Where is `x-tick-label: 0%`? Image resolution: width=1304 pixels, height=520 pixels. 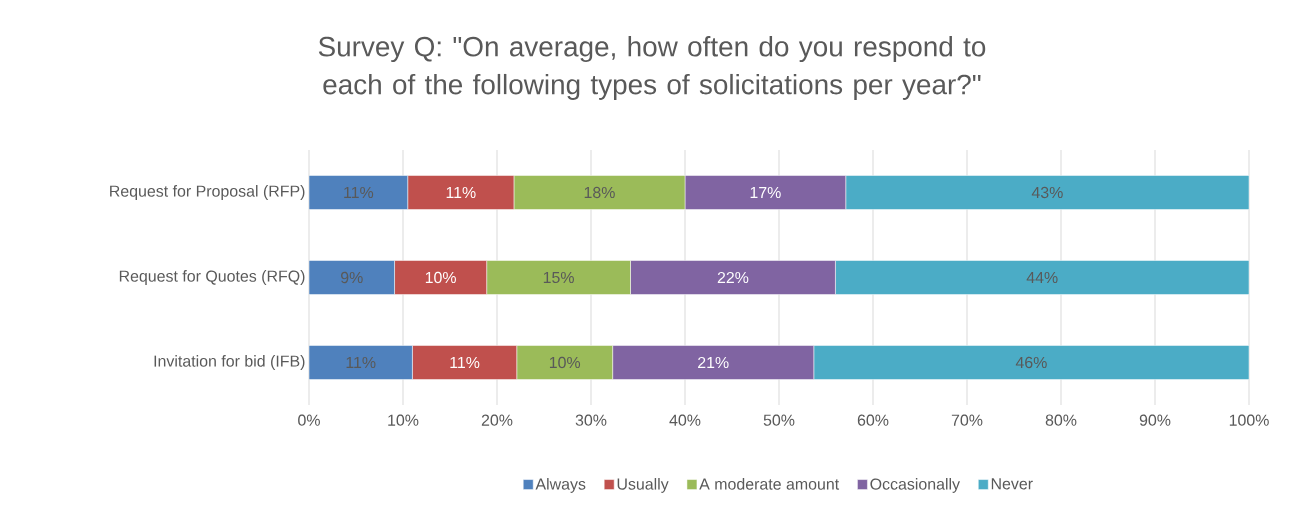
x-tick-label: 0% is located at coordinates (309, 420).